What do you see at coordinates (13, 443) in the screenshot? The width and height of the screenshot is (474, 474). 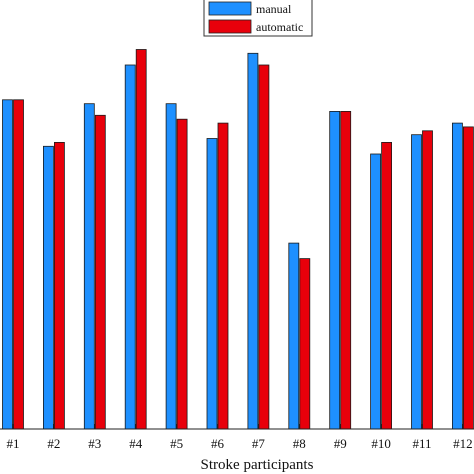 I see `x-tick-label-1: #1` at bounding box center [13, 443].